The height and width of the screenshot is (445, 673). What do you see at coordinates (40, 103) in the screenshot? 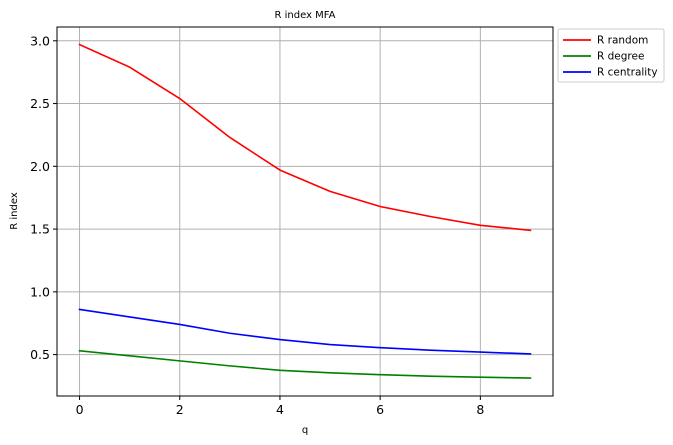
I see `y-tick-label: 2.5` at bounding box center [40, 103].